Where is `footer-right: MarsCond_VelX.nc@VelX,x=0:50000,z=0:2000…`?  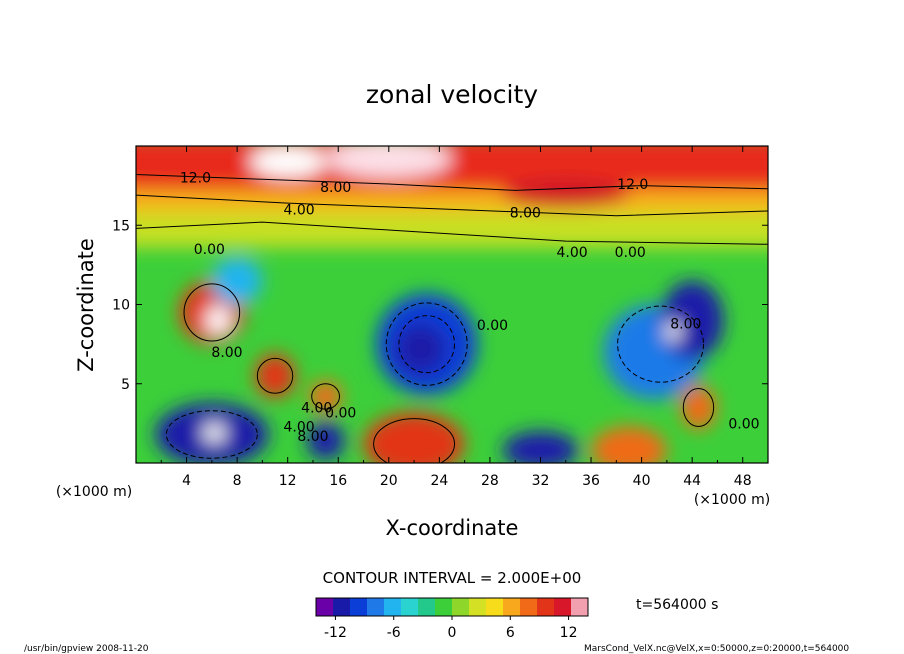
footer-right: MarsCond_VelX.nc@VelX,x=0:50000,z=0:2000… is located at coordinates (716, 649).